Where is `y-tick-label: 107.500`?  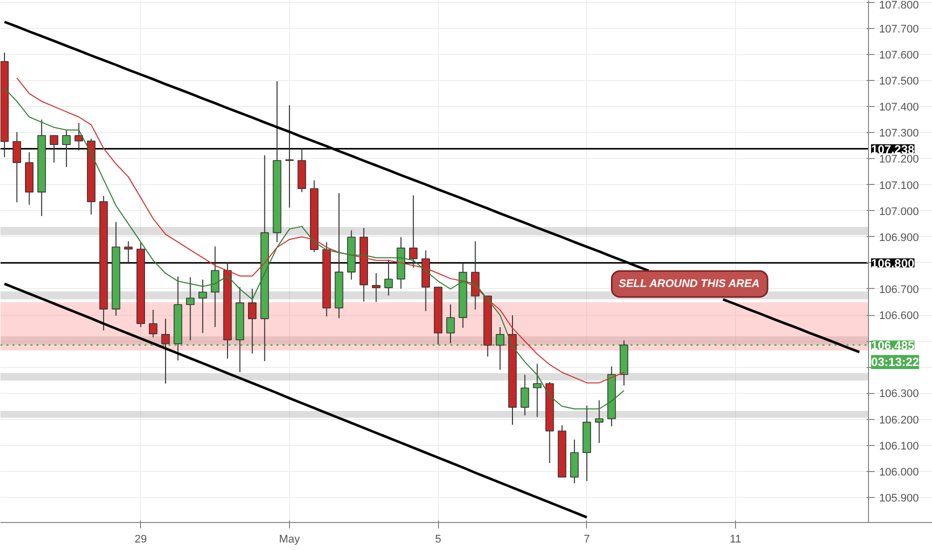
y-tick-label: 107.500 is located at coordinates (899, 82).